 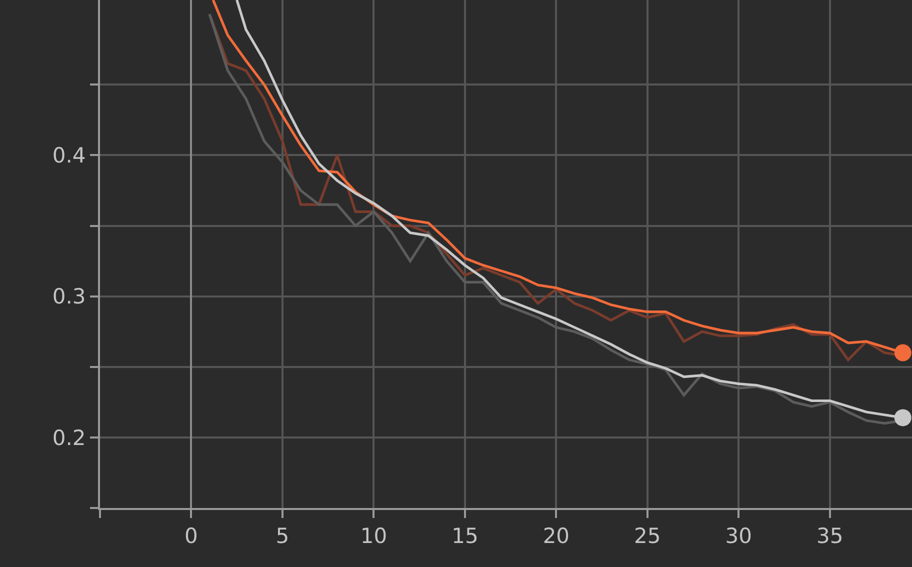 What do you see at coordinates (465, 536) in the screenshot?
I see `x-tick-label: 15` at bounding box center [465, 536].